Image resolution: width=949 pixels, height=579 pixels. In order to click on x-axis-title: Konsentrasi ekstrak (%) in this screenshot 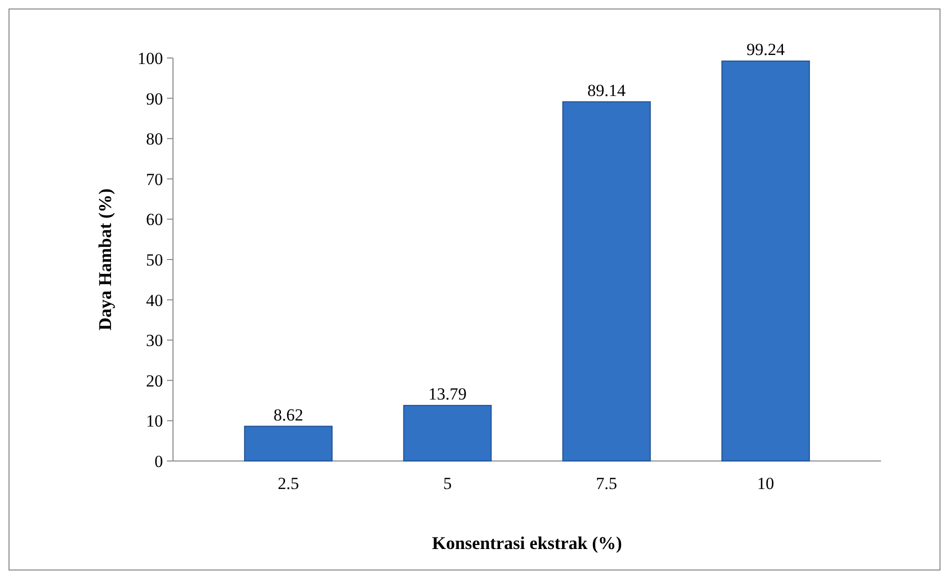, I will do `click(527, 543)`.